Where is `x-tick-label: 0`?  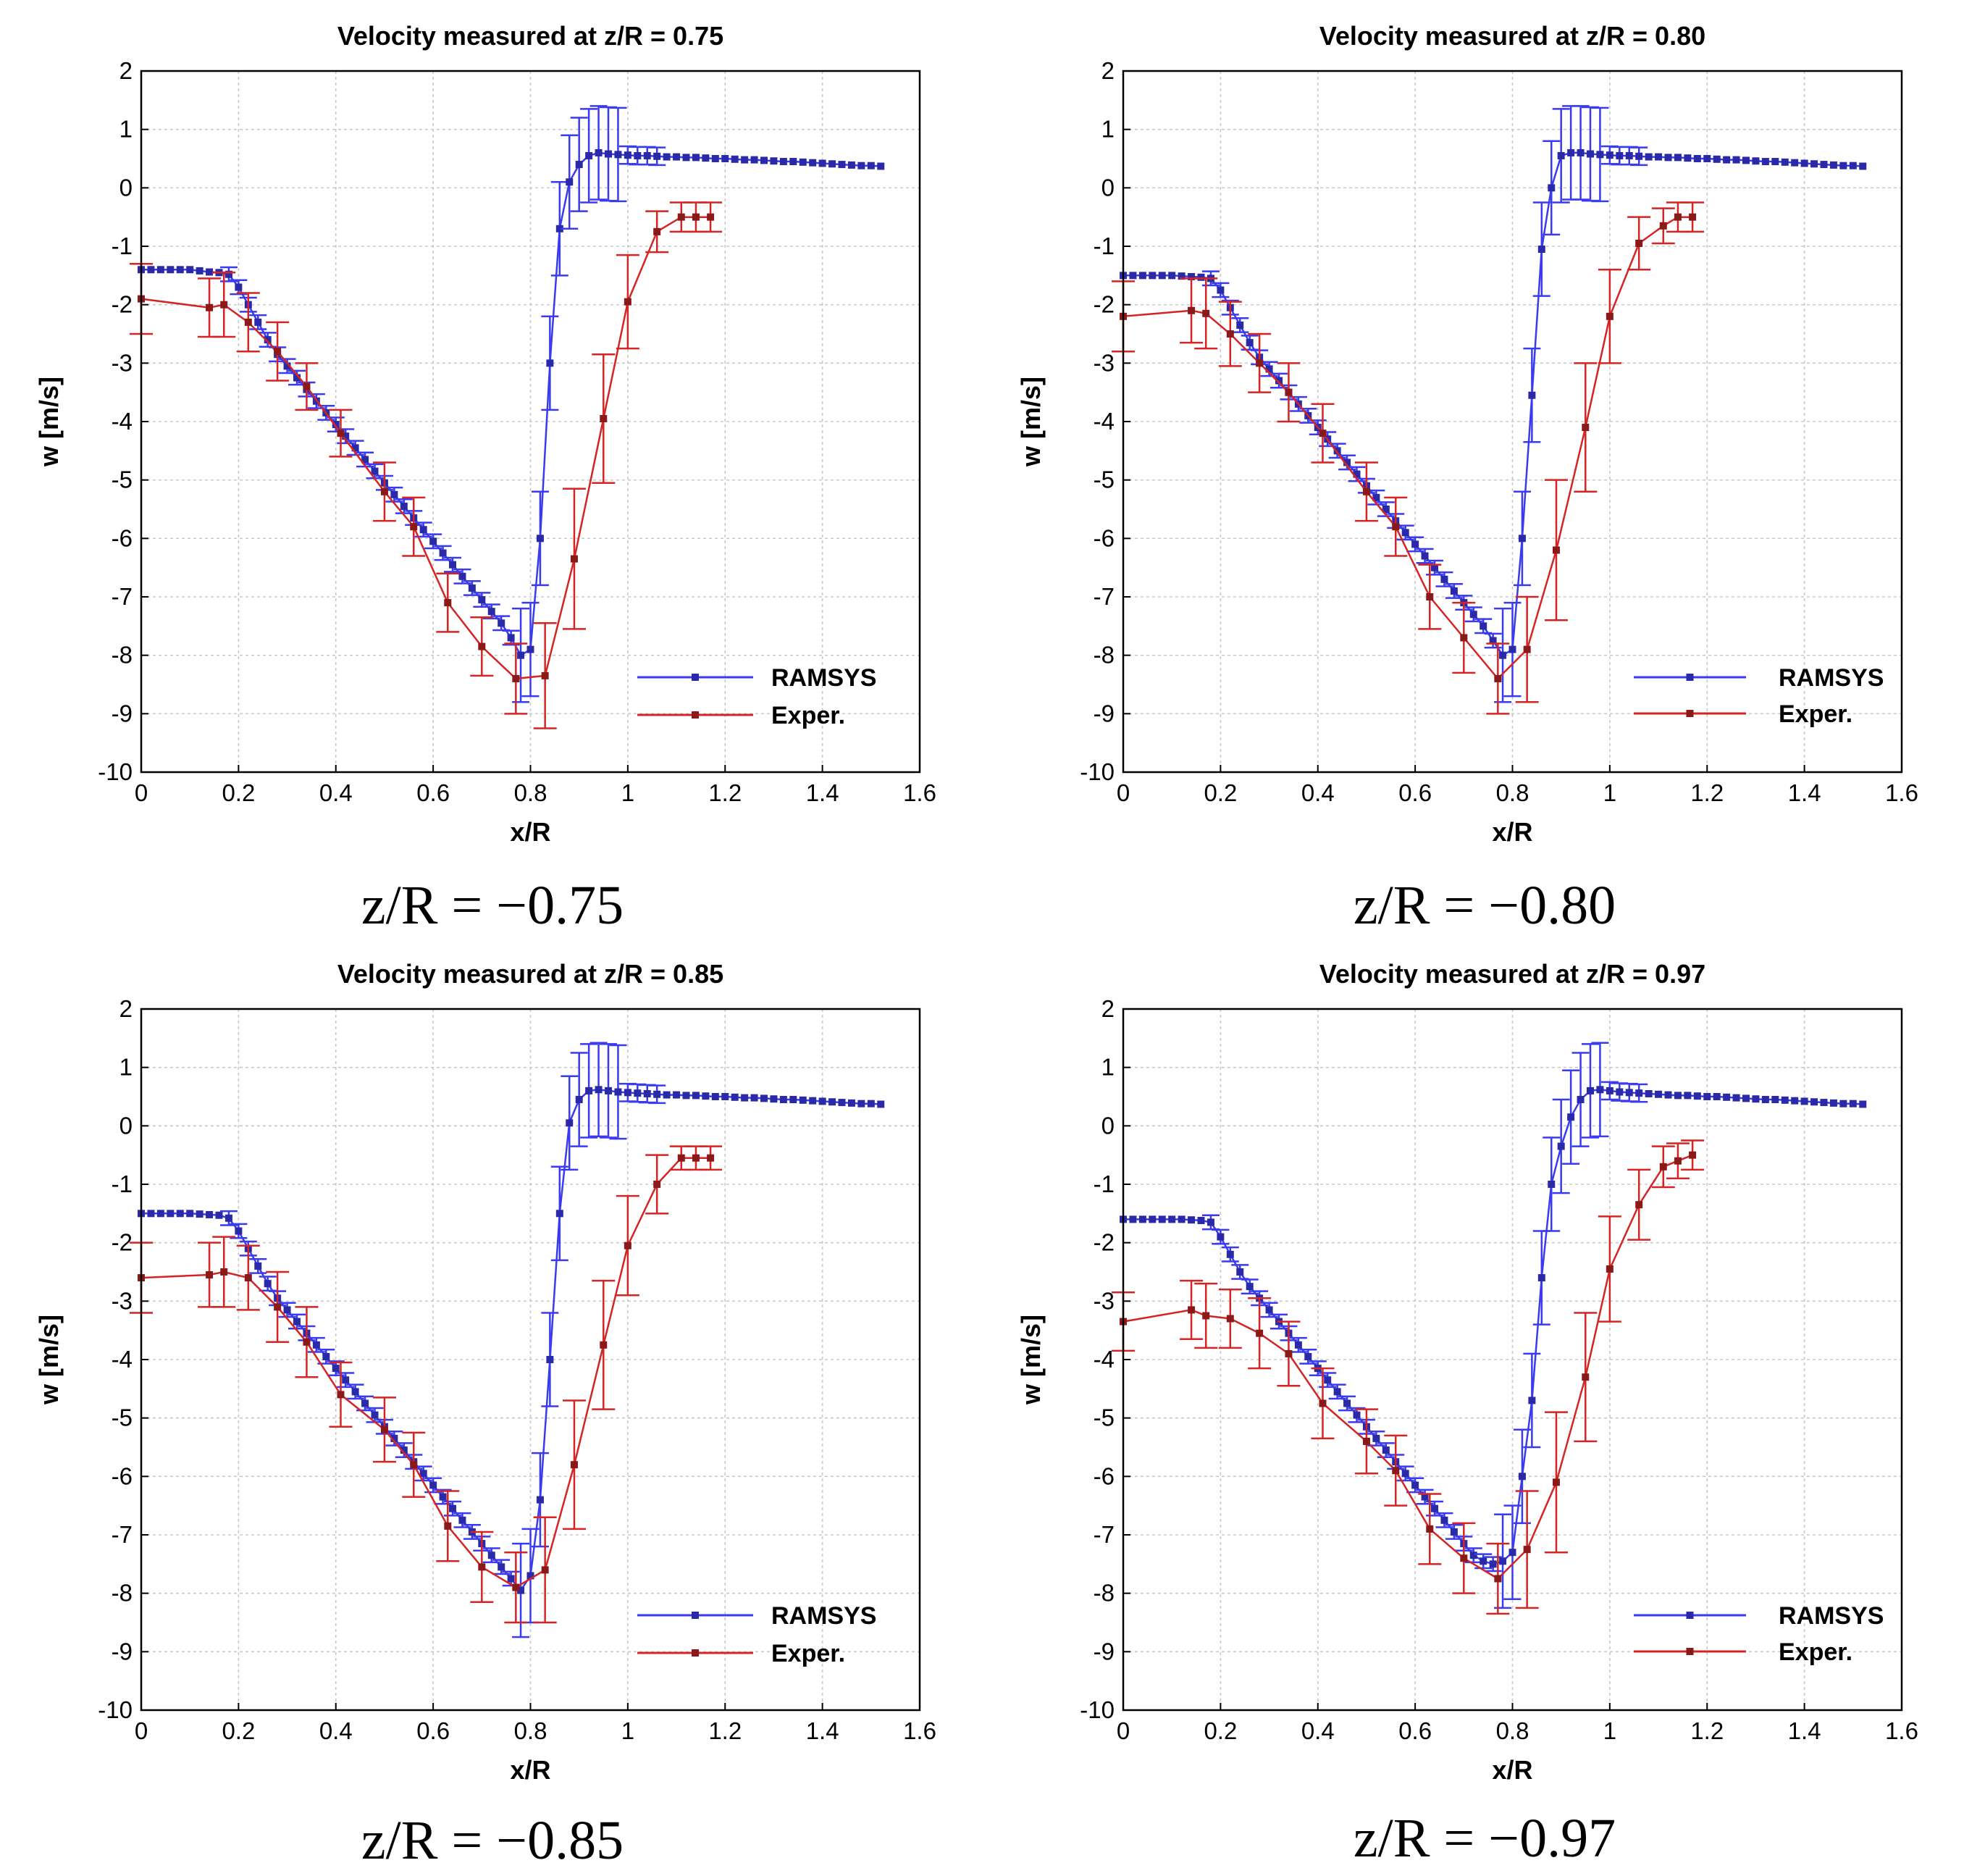
x-tick-label: 0 is located at coordinates (141, 792).